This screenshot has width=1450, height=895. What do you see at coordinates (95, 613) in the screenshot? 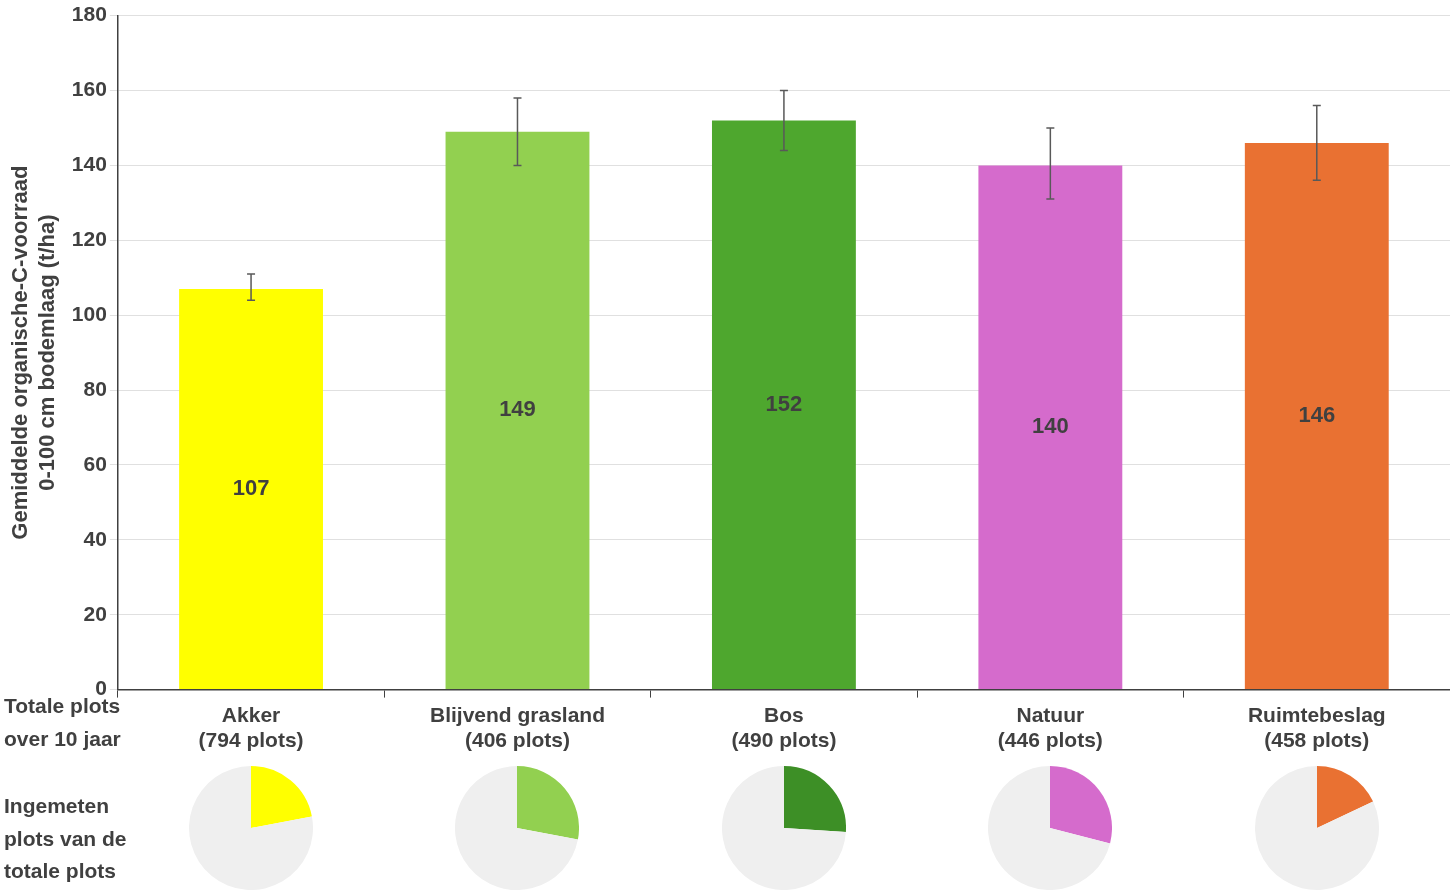
I see `y-tick-label: 20` at bounding box center [95, 613].